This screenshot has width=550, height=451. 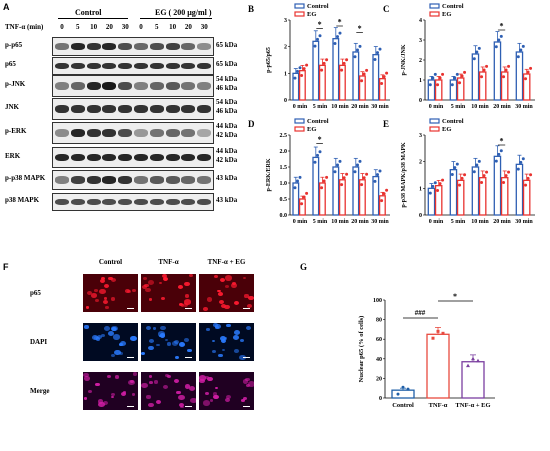 I want to click on panel-label-b: B, so click(x=251, y=9).